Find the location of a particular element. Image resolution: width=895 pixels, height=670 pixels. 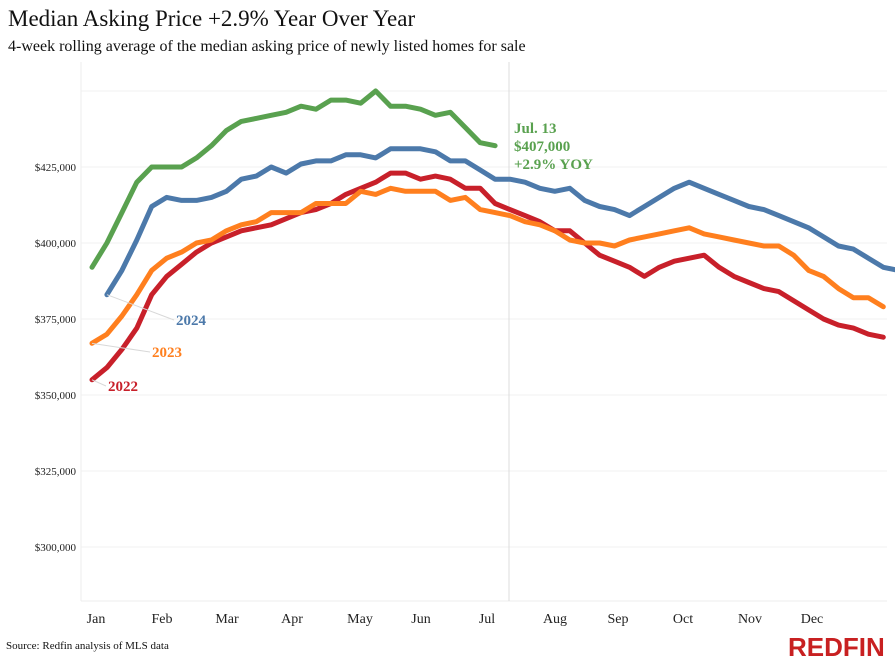

x-tick-label: Jun is located at coordinates (420, 619).